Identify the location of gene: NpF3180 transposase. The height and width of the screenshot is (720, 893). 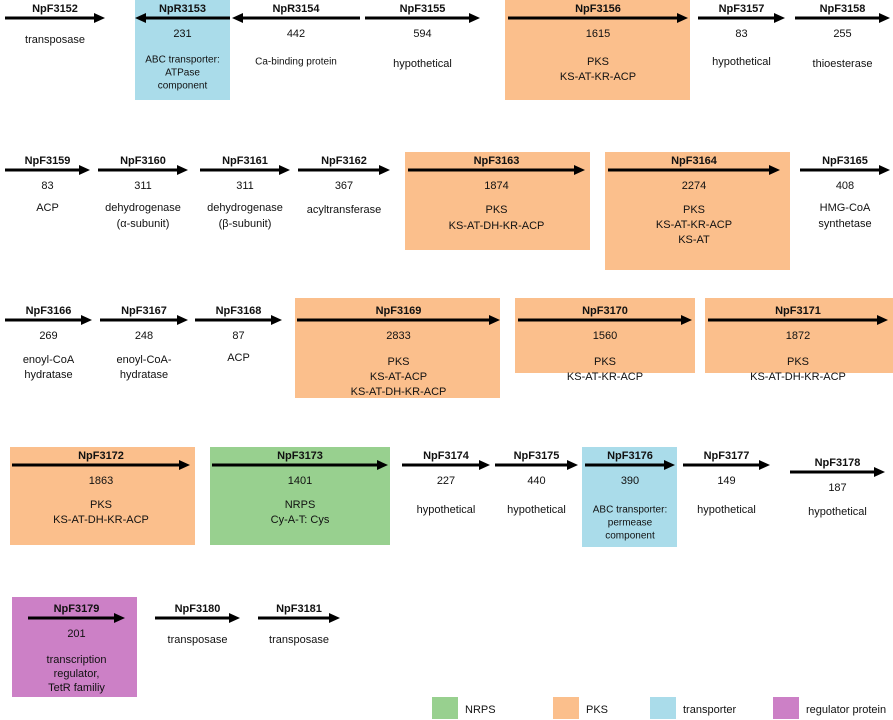
(197, 624).